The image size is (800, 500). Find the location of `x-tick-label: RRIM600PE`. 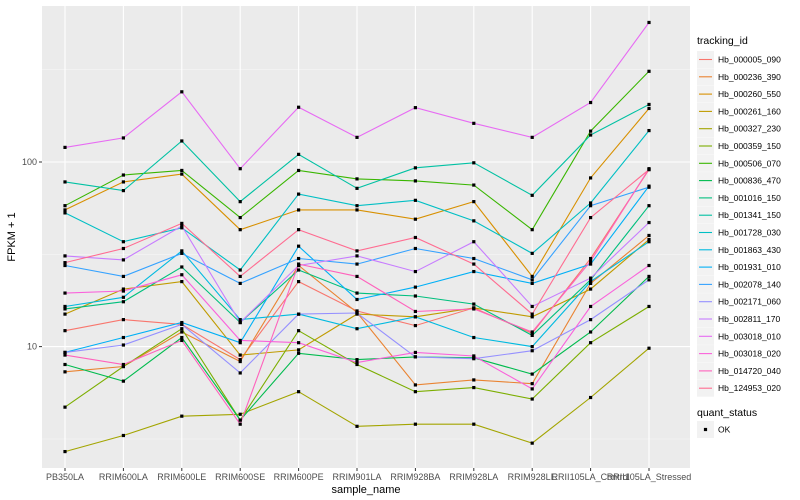

x-tick-label: RRIM600PE is located at coordinates (299, 477).